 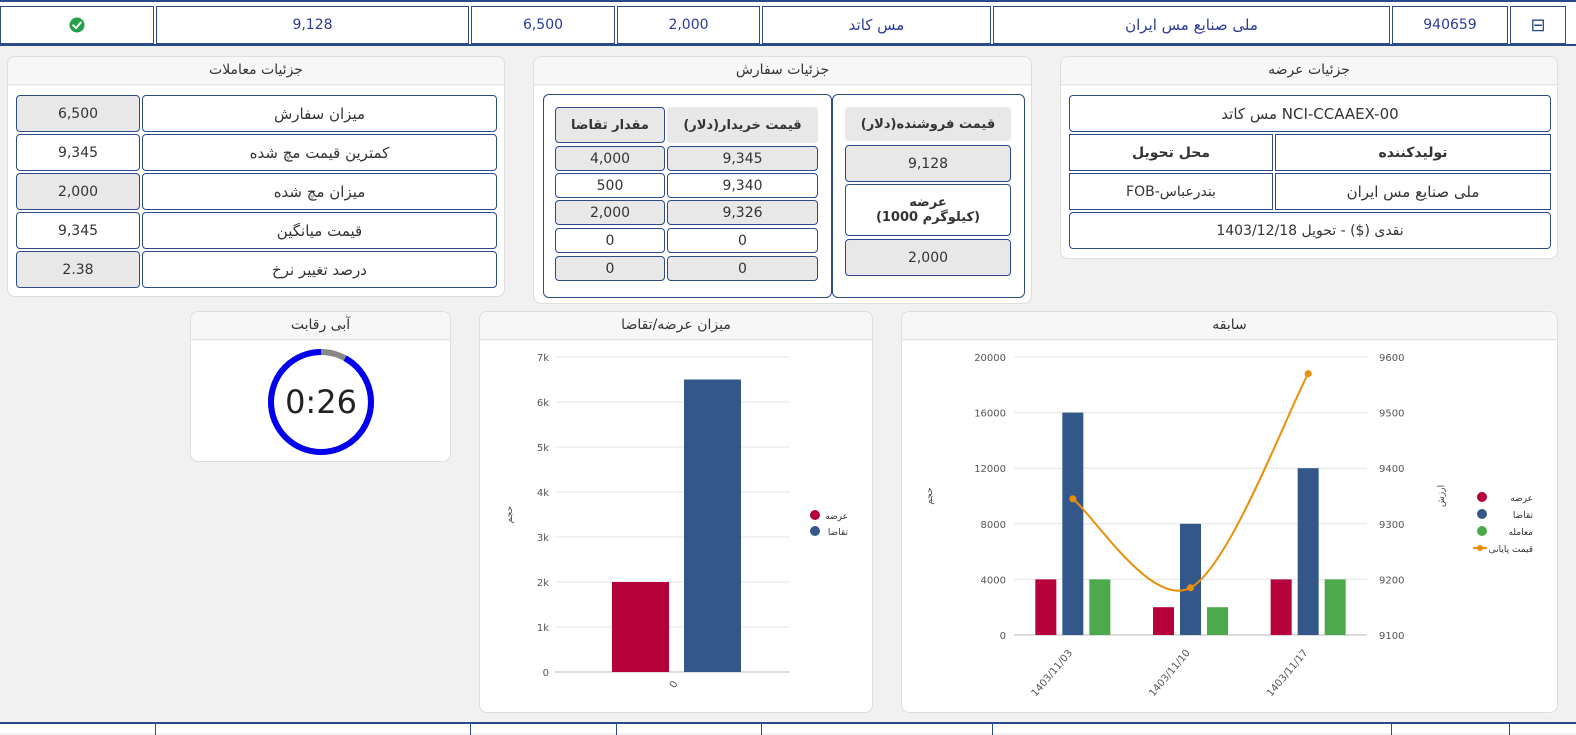 I want to click on trade-details-title: جزئیات معاملات, so click(x=256, y=71).